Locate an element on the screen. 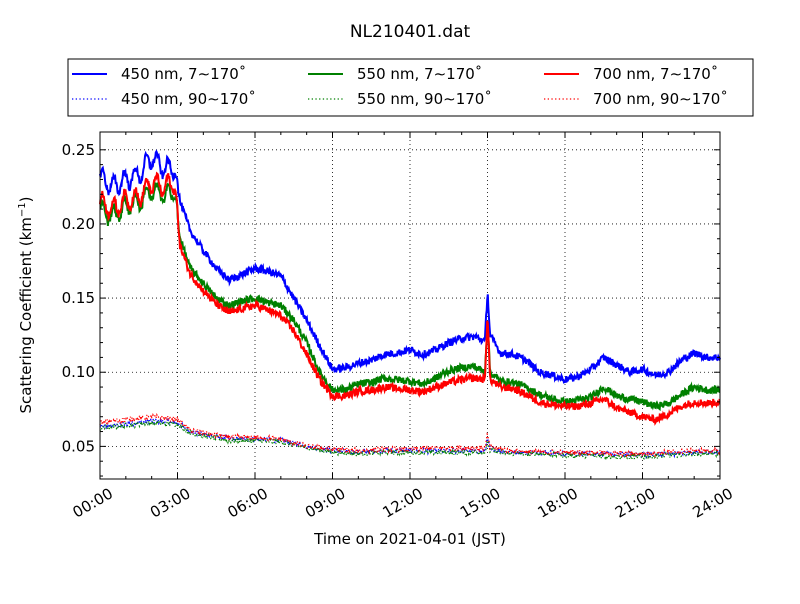 Image resolution: width=800 pixels, height=604 pixels. legend-label: 450 nm, 90∼170˚ is located at coordinates (188, 99).